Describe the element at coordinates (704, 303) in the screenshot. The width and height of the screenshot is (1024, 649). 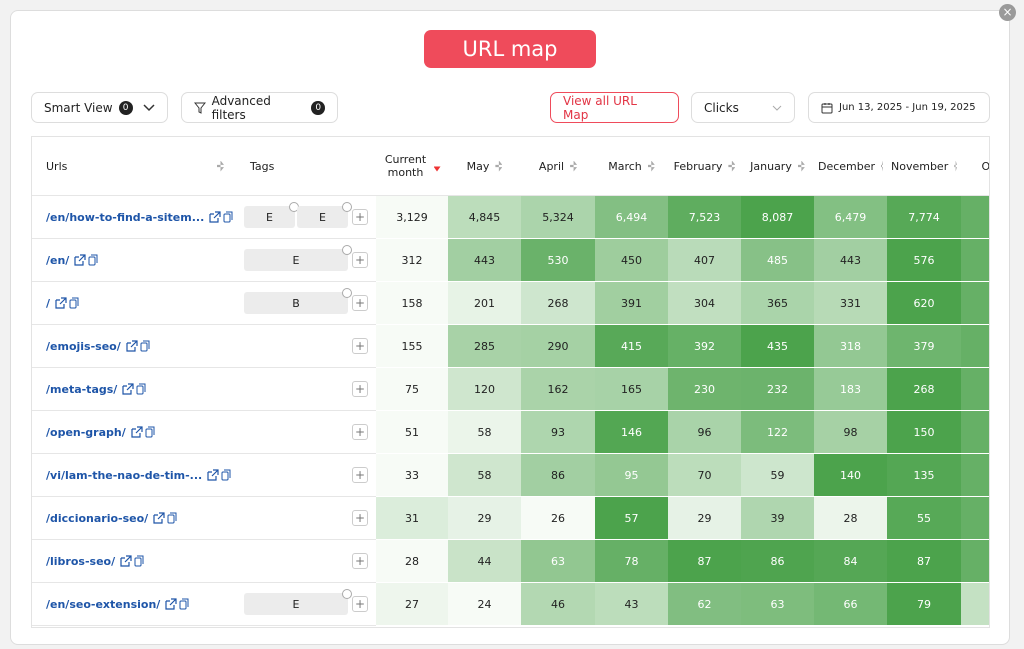
I see `heat-cell: 304` at that location.